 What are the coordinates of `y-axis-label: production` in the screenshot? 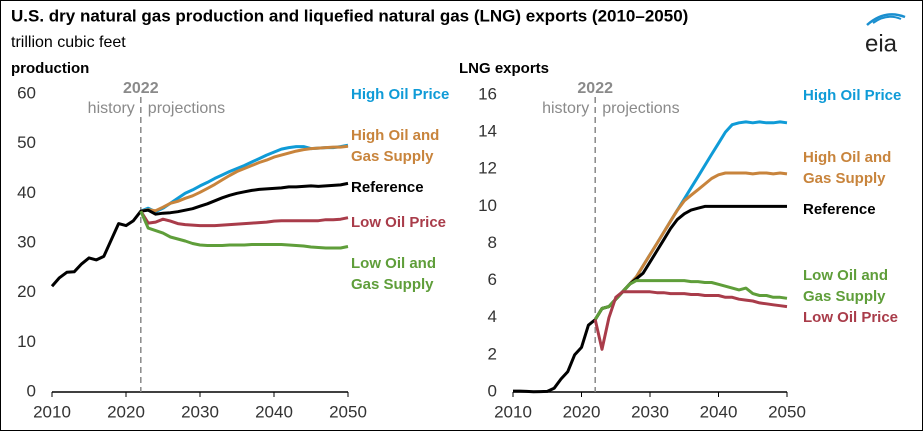 It's located at (50, 68).